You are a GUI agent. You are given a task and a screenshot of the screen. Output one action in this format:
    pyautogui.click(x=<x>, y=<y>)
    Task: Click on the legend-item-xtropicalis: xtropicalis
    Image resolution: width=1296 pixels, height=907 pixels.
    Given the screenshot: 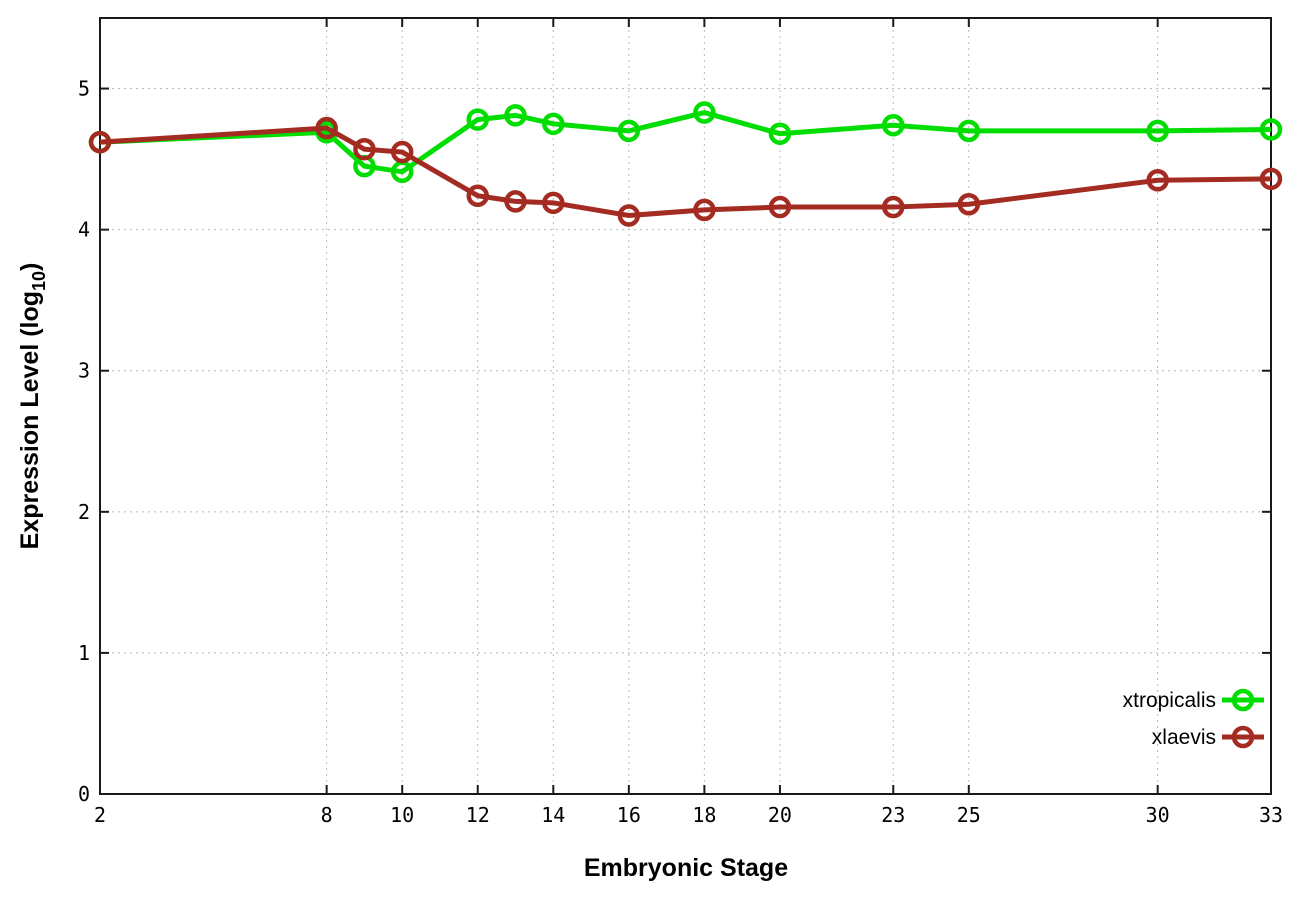 What is the action you would take?
    pyautogui.click(x=1193, y=700)
    